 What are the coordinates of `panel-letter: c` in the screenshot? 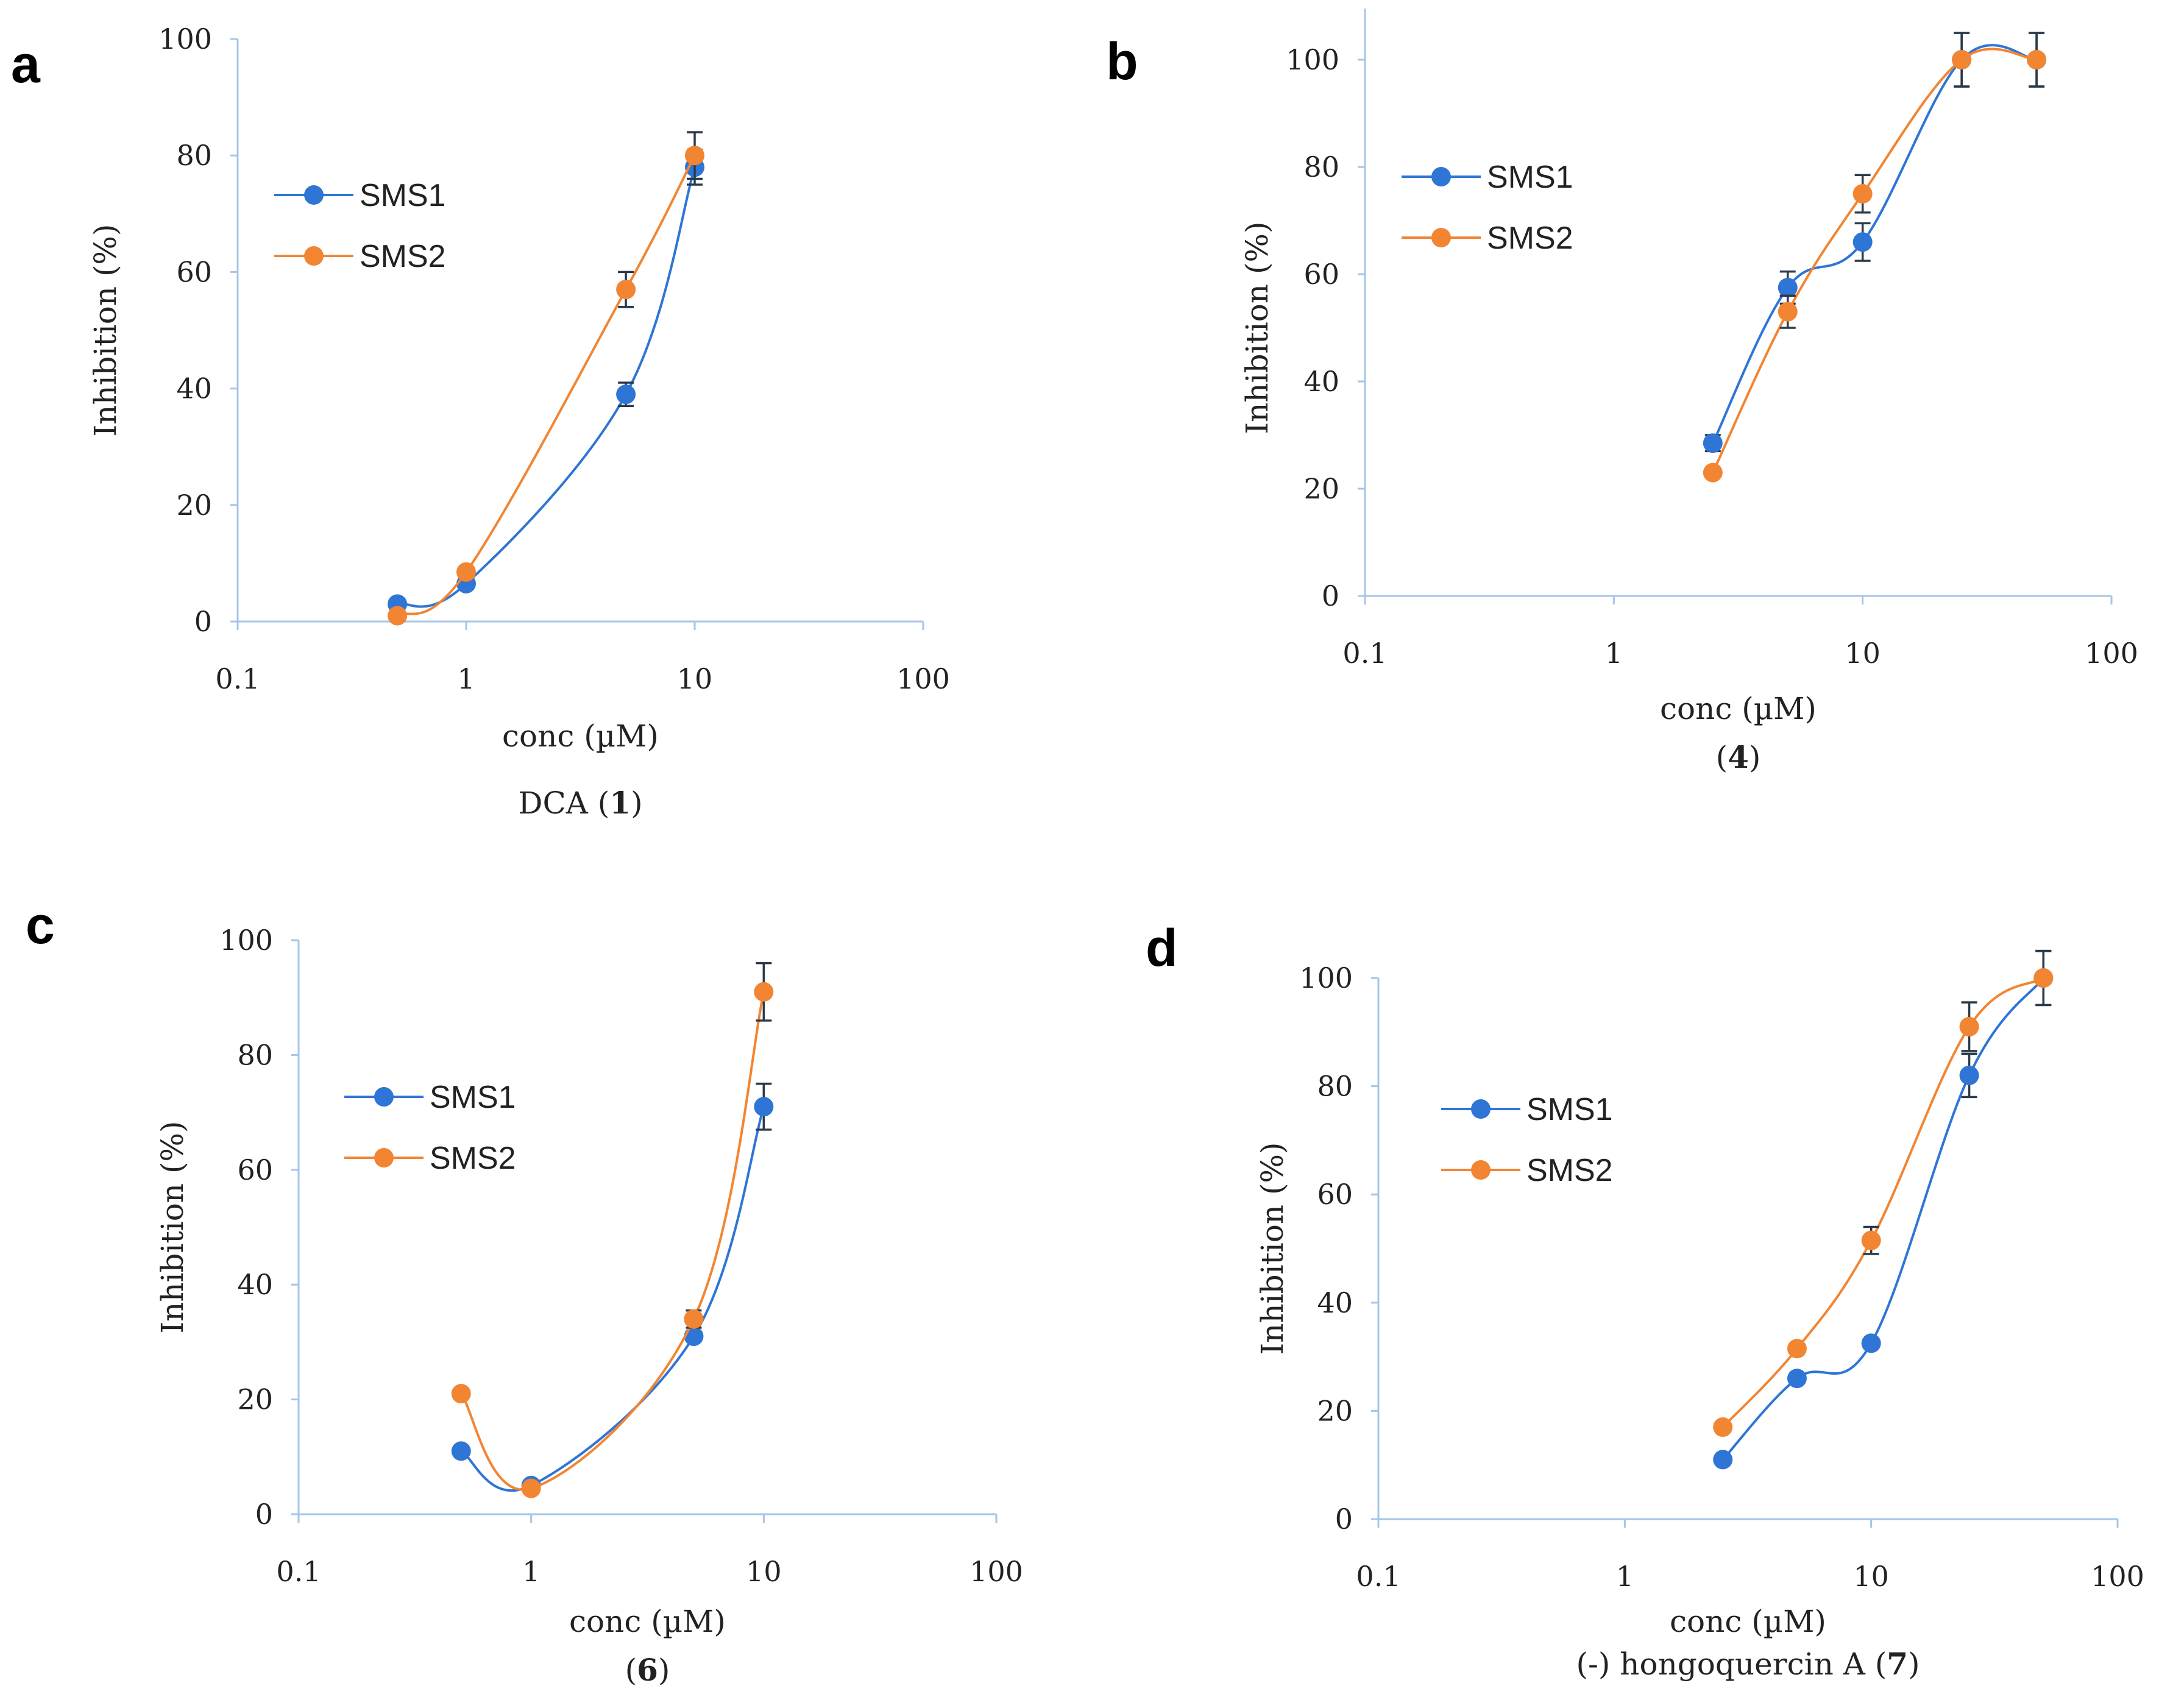 It's located at (40, 925).